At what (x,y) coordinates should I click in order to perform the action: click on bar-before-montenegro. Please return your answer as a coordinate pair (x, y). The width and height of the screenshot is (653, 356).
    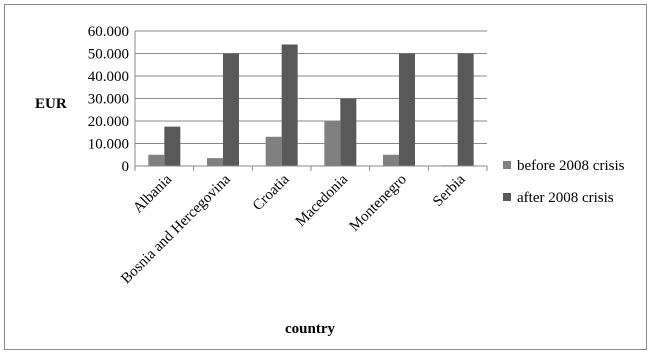
    Looking at the image, I should click on (391, 160).